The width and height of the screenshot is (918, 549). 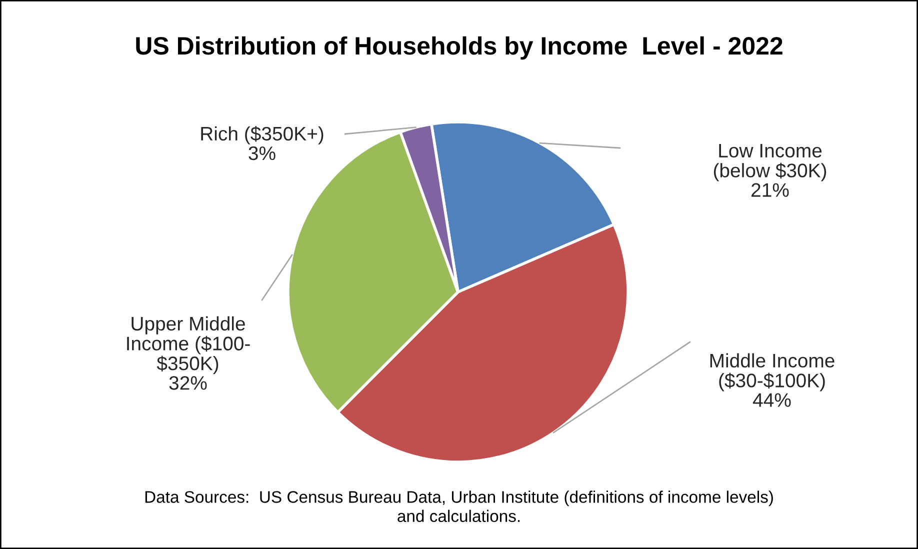 I want to click on text: Data Sources: US Census Bureau Data, Urban Institute (definitions of income levels) and calculations., so click(x=459, y=506).